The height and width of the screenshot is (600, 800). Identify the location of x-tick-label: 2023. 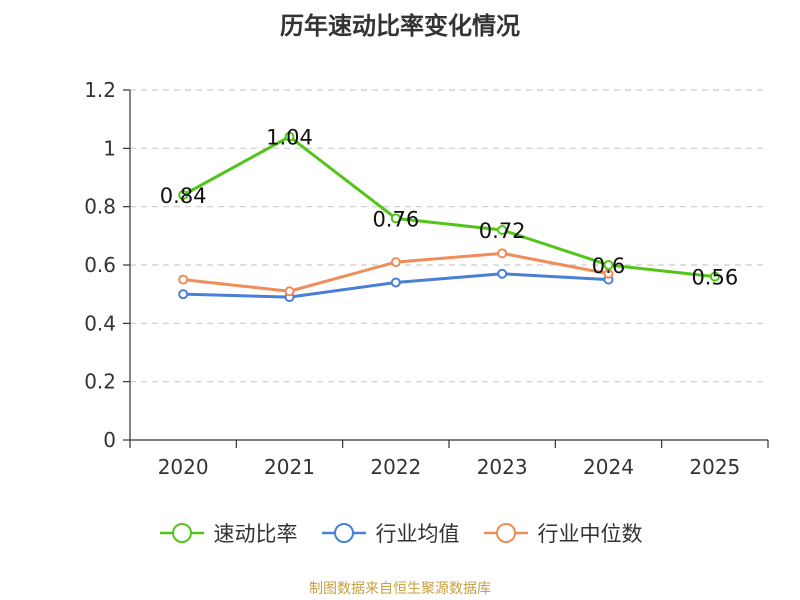
(502, 467).